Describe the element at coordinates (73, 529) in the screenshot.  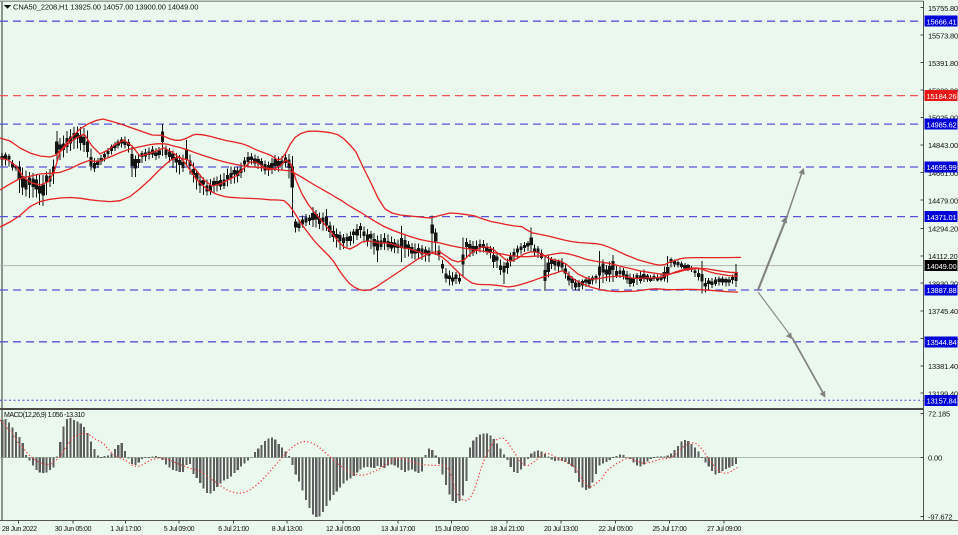
I see `svg-text: 30 Jun 05:00` at that location.